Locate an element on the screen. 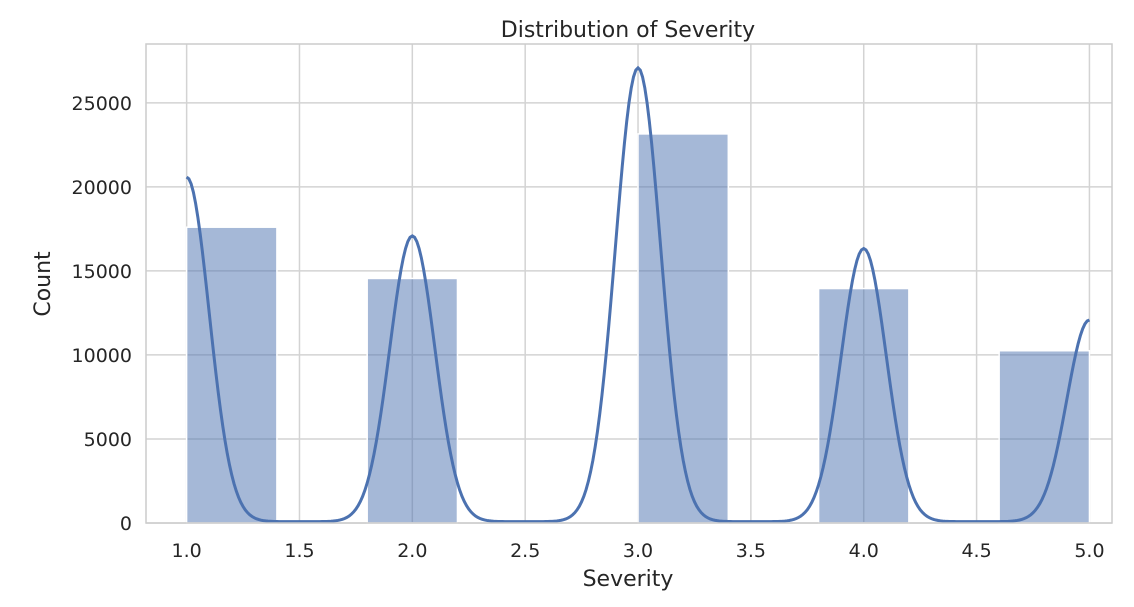 This screenshot has width=1134, height=607. y-tick-labels: 0 5000 10000 15000 20000 25000 is located at coordinates (102, 314).